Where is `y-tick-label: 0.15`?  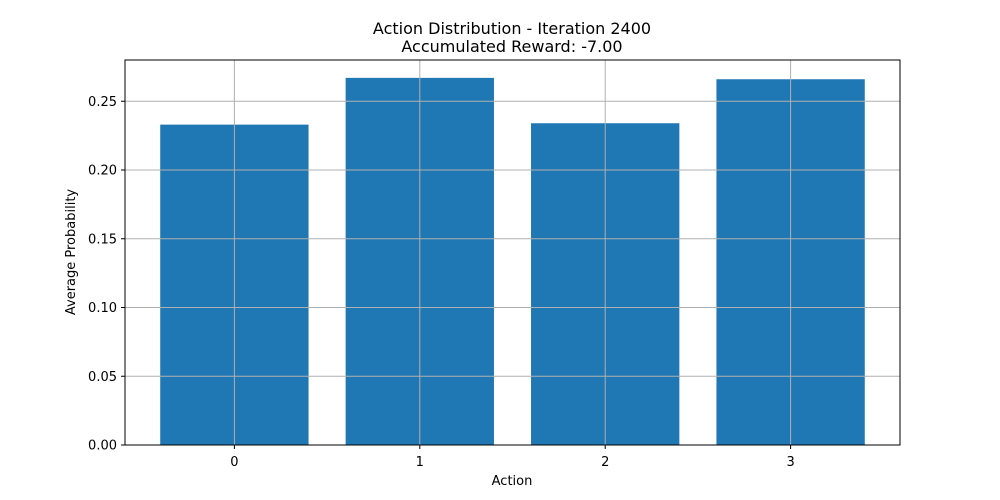
y-tick-label: 0.15 is located at coordinates (102, 239).